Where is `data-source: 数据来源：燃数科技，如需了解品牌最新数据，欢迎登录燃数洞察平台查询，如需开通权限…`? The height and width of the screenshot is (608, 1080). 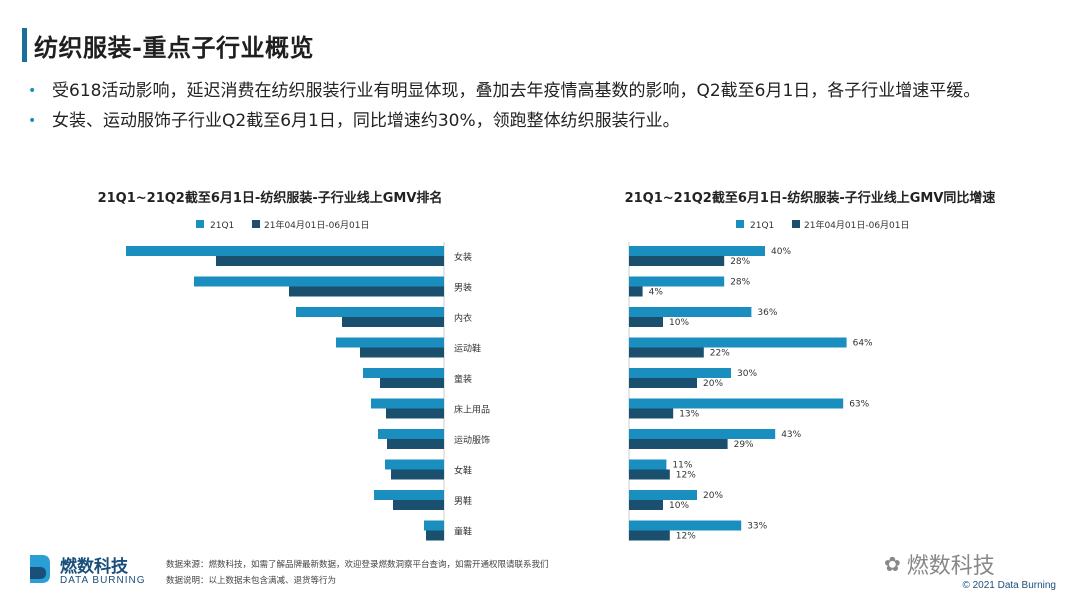 data-source: 数据来源：燃数科技，如需了解品牌最新数据，欢迎登录燃数洞察平台查询，如需开通权限… is located at coordinates (357, 565).